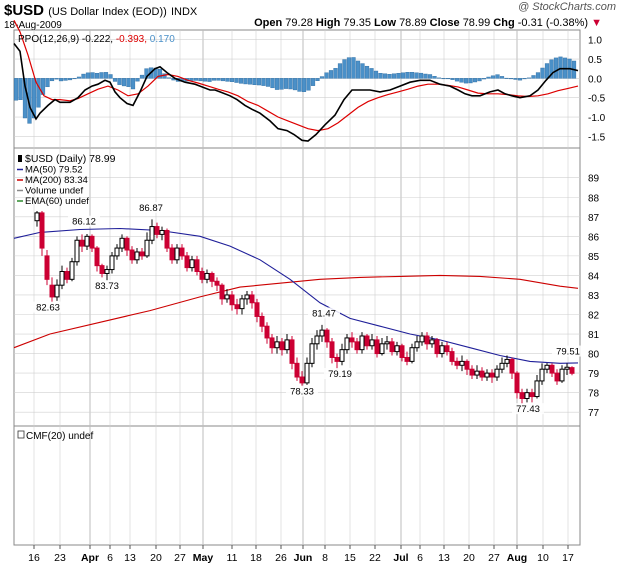  What do you see at coordinates (594, 315) in the screenshot?
I see `price-y-tick: 82` at bounding box center [594, 315].